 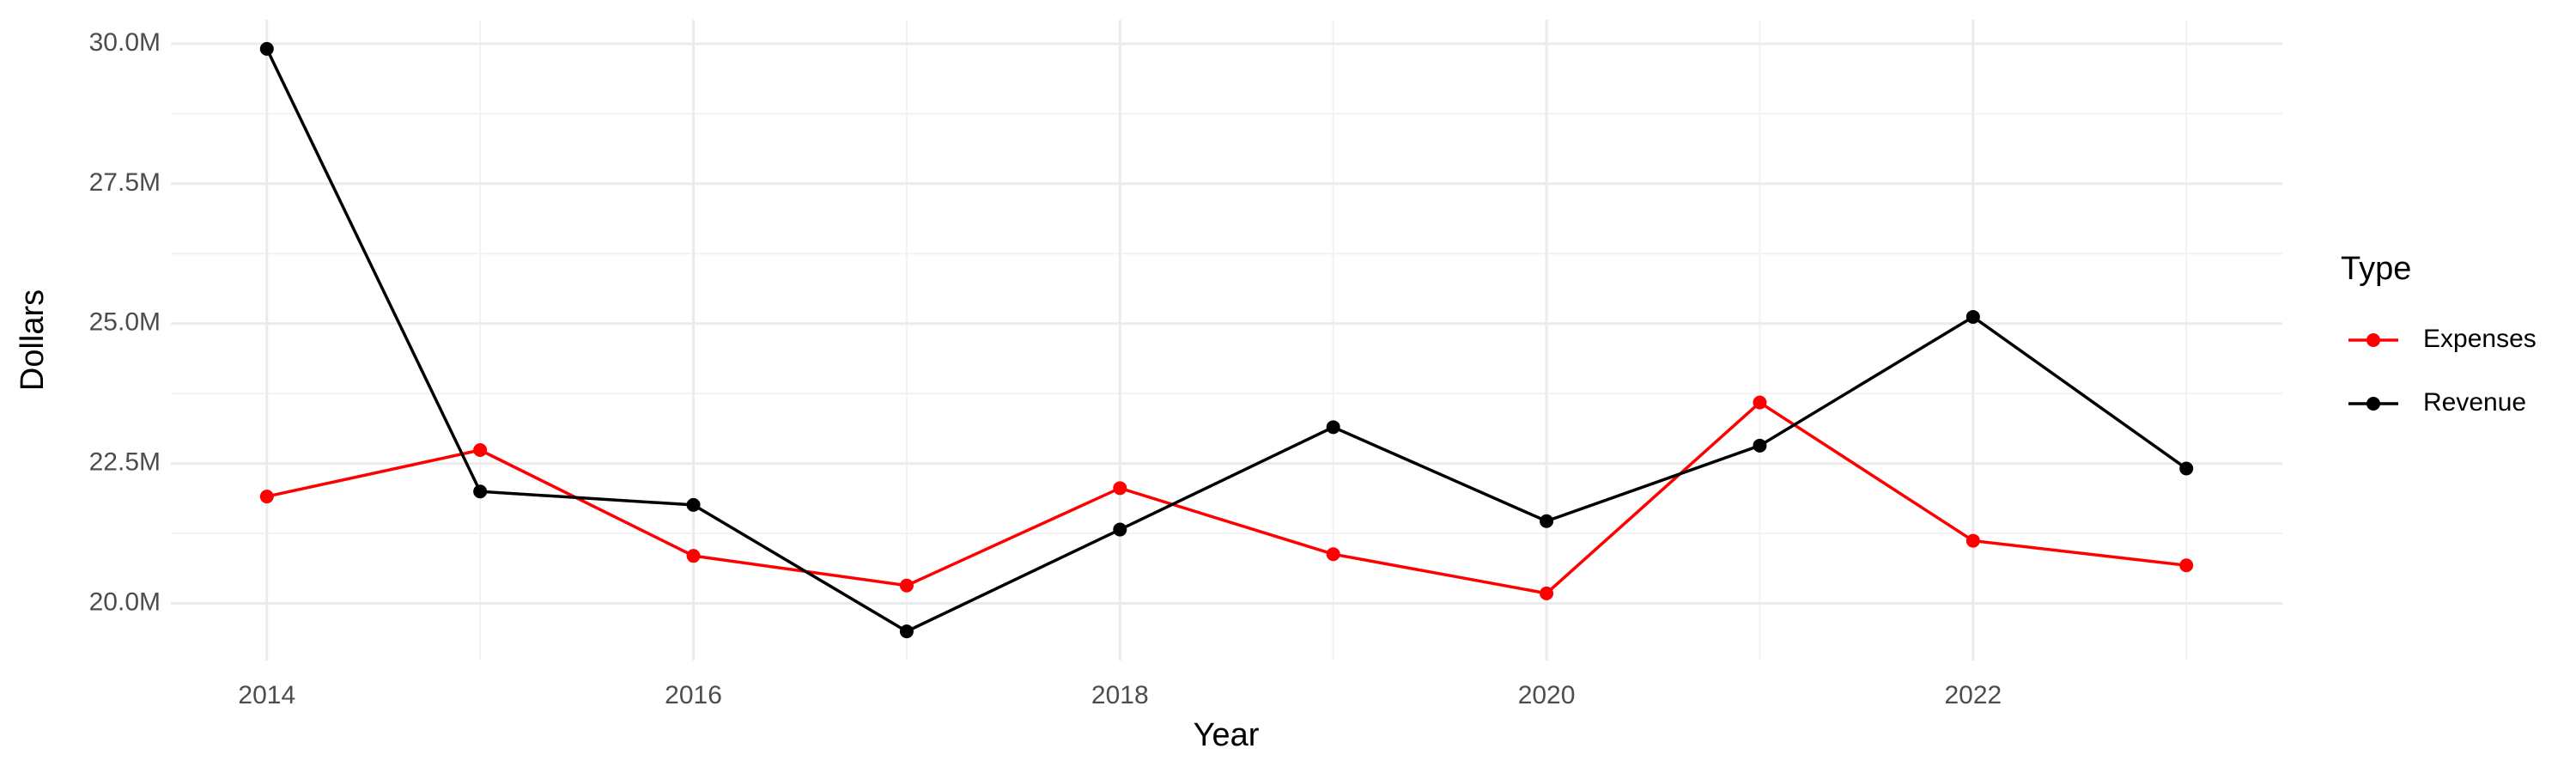 I want to click on legend-label: Expenses, so click(x=2480, y=339).